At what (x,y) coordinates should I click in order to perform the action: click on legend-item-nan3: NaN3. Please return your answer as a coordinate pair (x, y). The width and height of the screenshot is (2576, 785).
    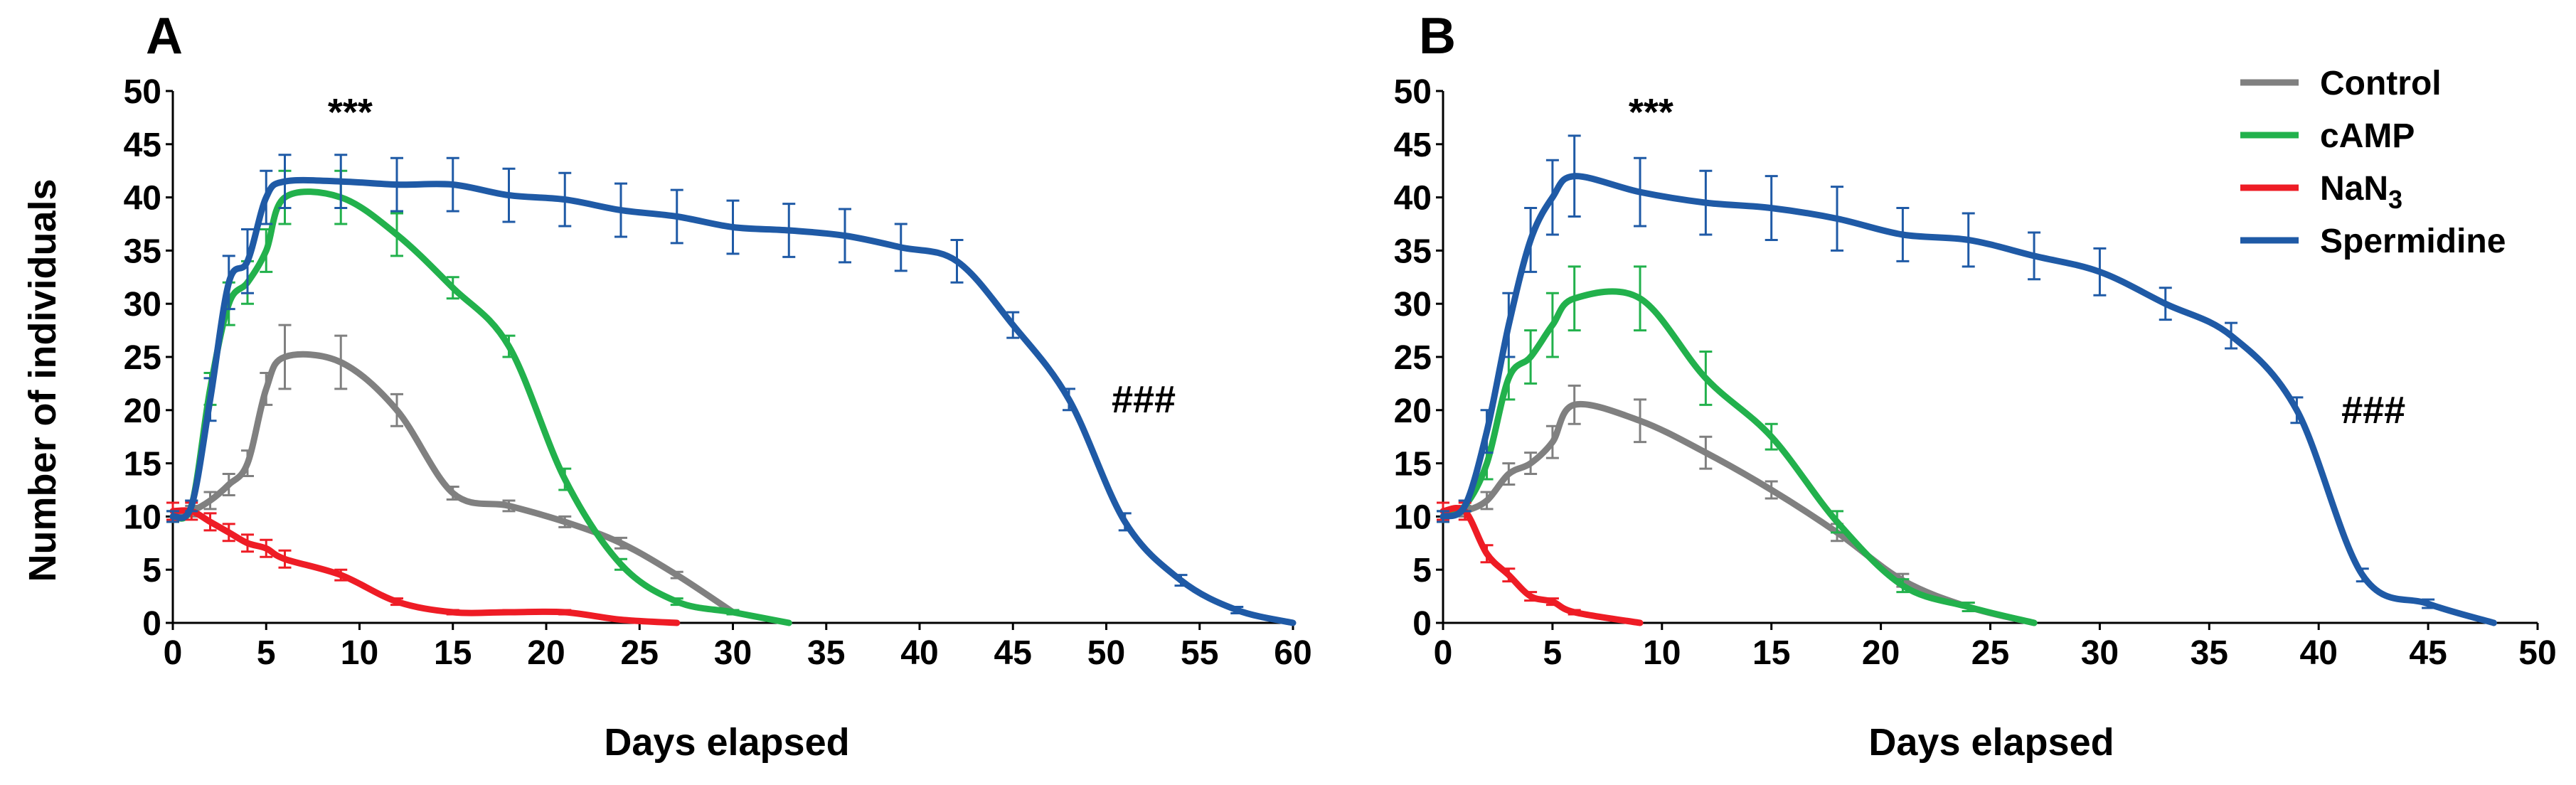
    Looking at the image, I should click on (2321, 192).